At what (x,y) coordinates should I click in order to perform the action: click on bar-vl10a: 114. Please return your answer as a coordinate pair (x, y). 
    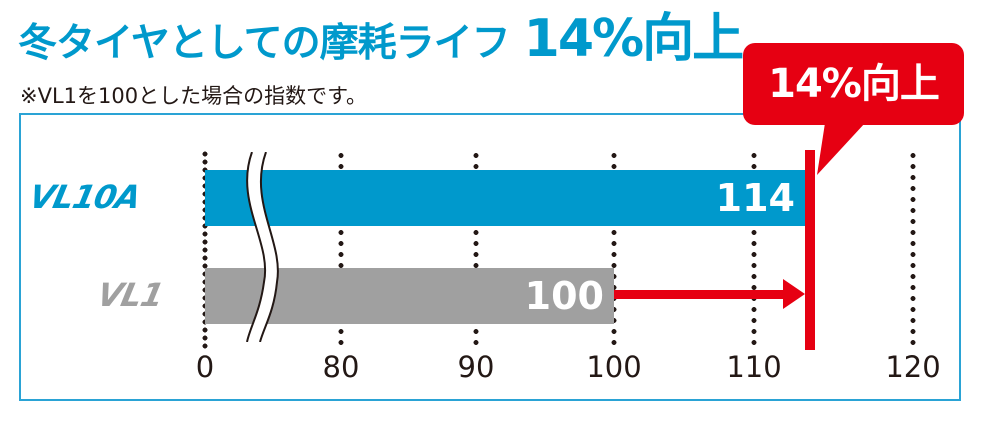
    Looking at the image, I should click on (505, 198).